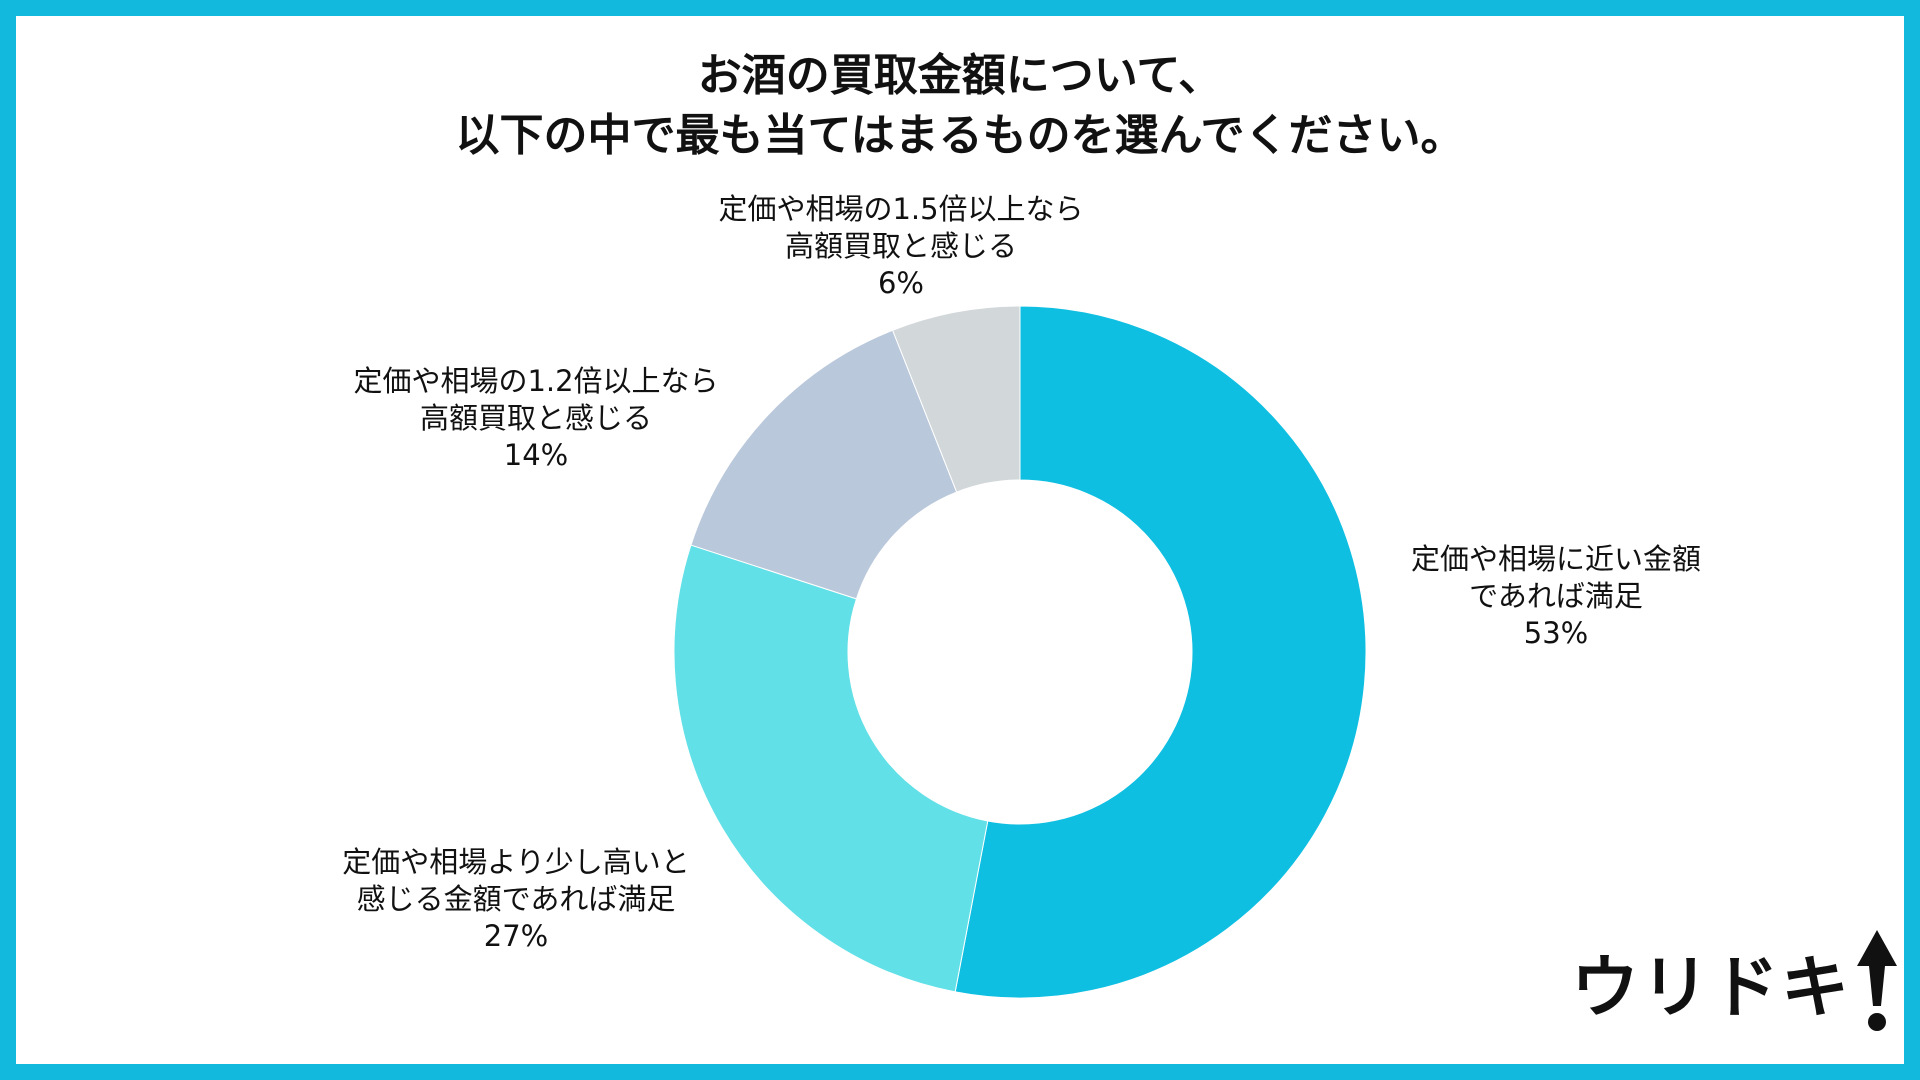 The width and height of the screenshot is (1920, 1080). I want to click on brand-logo: ウリドキ, so click(1735, 981).